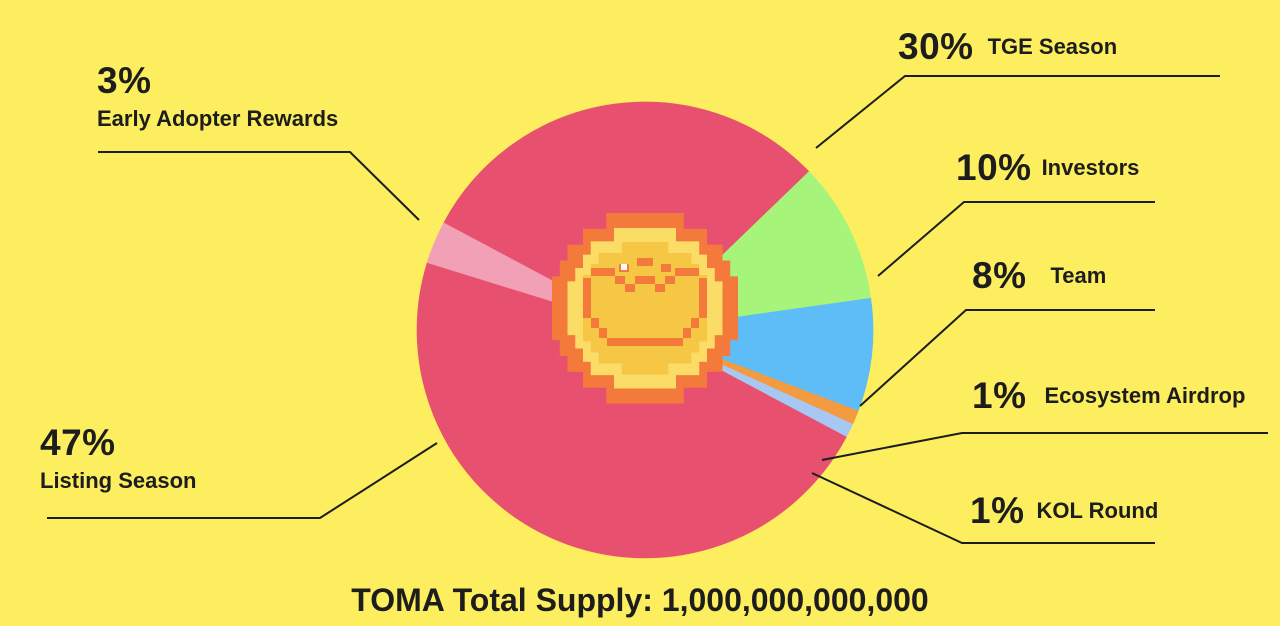  Describe the element at coordinates (242, 480) in the screenshot. I see `leader-line-listing-season` at that location.